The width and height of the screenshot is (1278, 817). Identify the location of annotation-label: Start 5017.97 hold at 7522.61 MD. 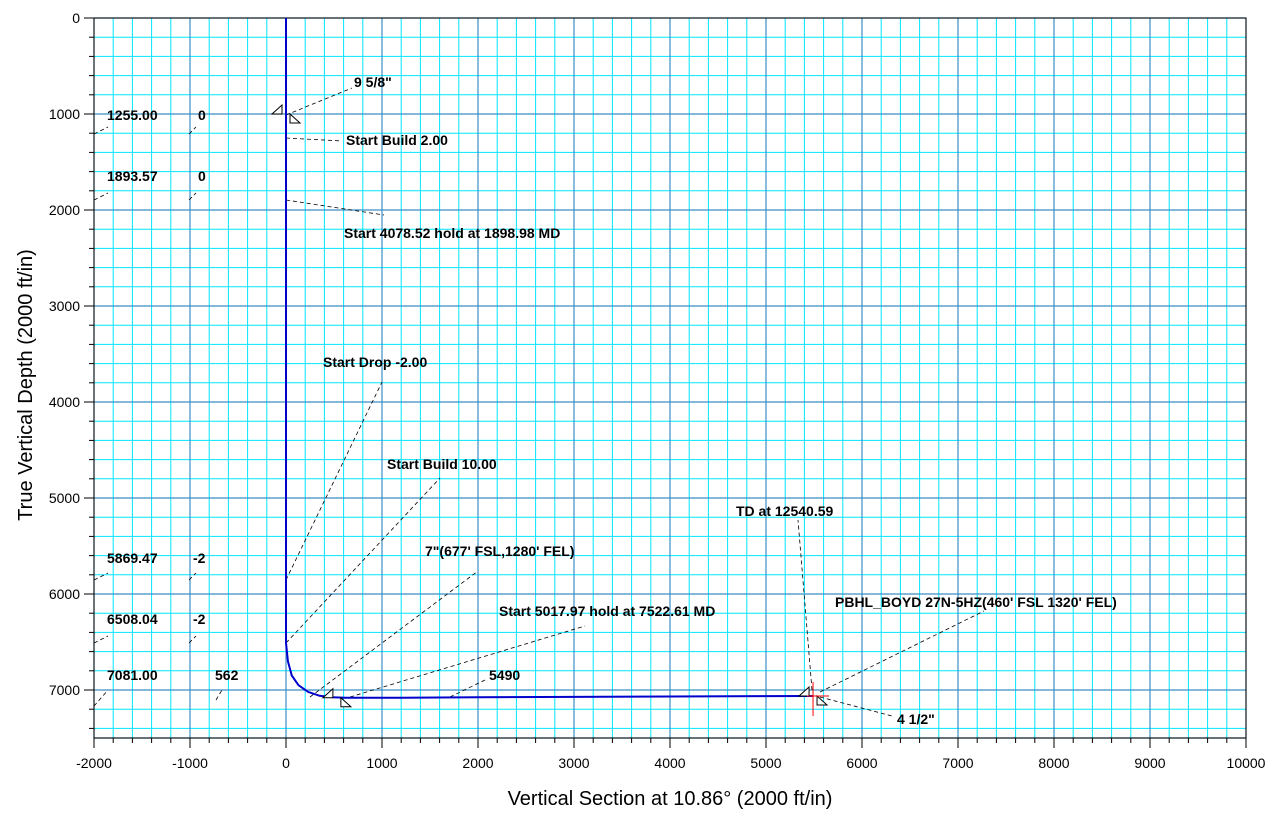
(607, 611).